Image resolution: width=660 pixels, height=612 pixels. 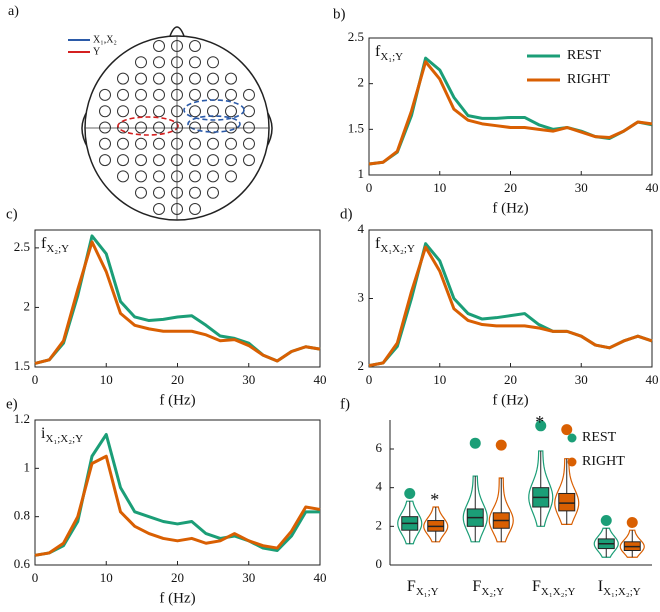 I want to click on panel-label: f), so click(x=345, y=404).